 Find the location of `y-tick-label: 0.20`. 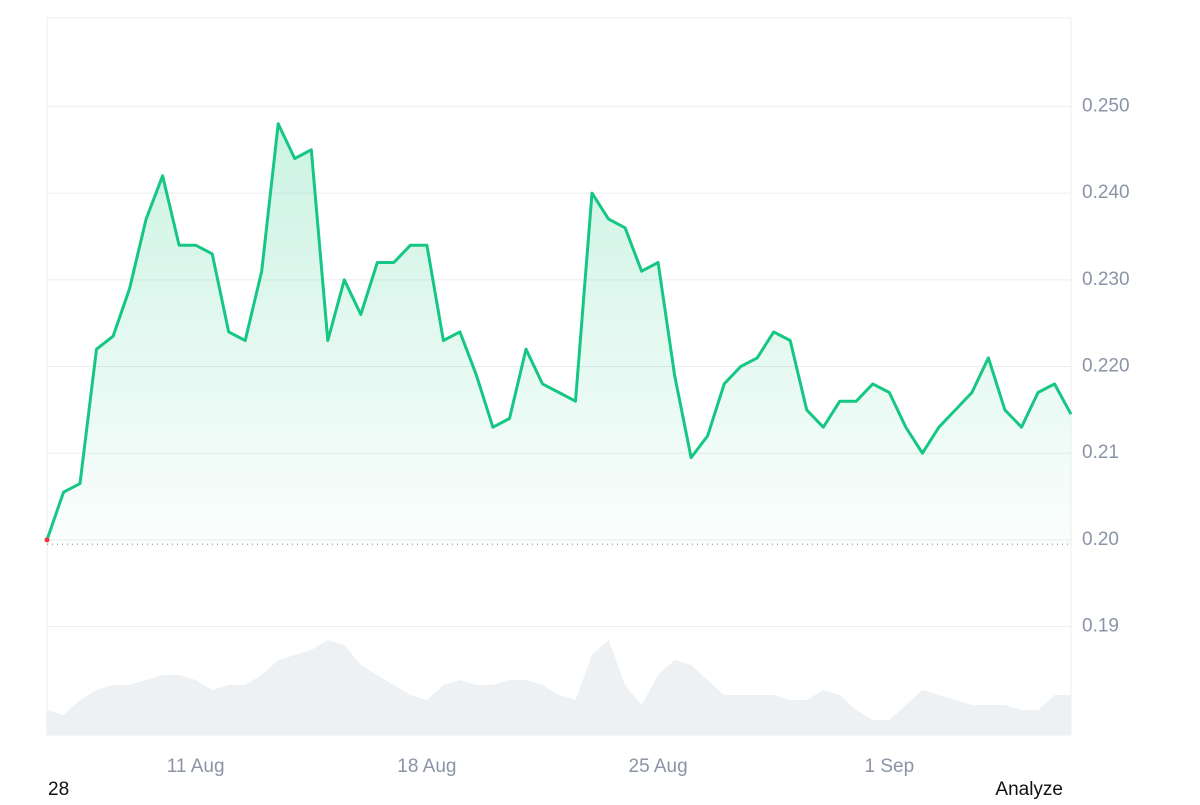

y-tick-label: 0.20 is located at coordinates (1100, 539).